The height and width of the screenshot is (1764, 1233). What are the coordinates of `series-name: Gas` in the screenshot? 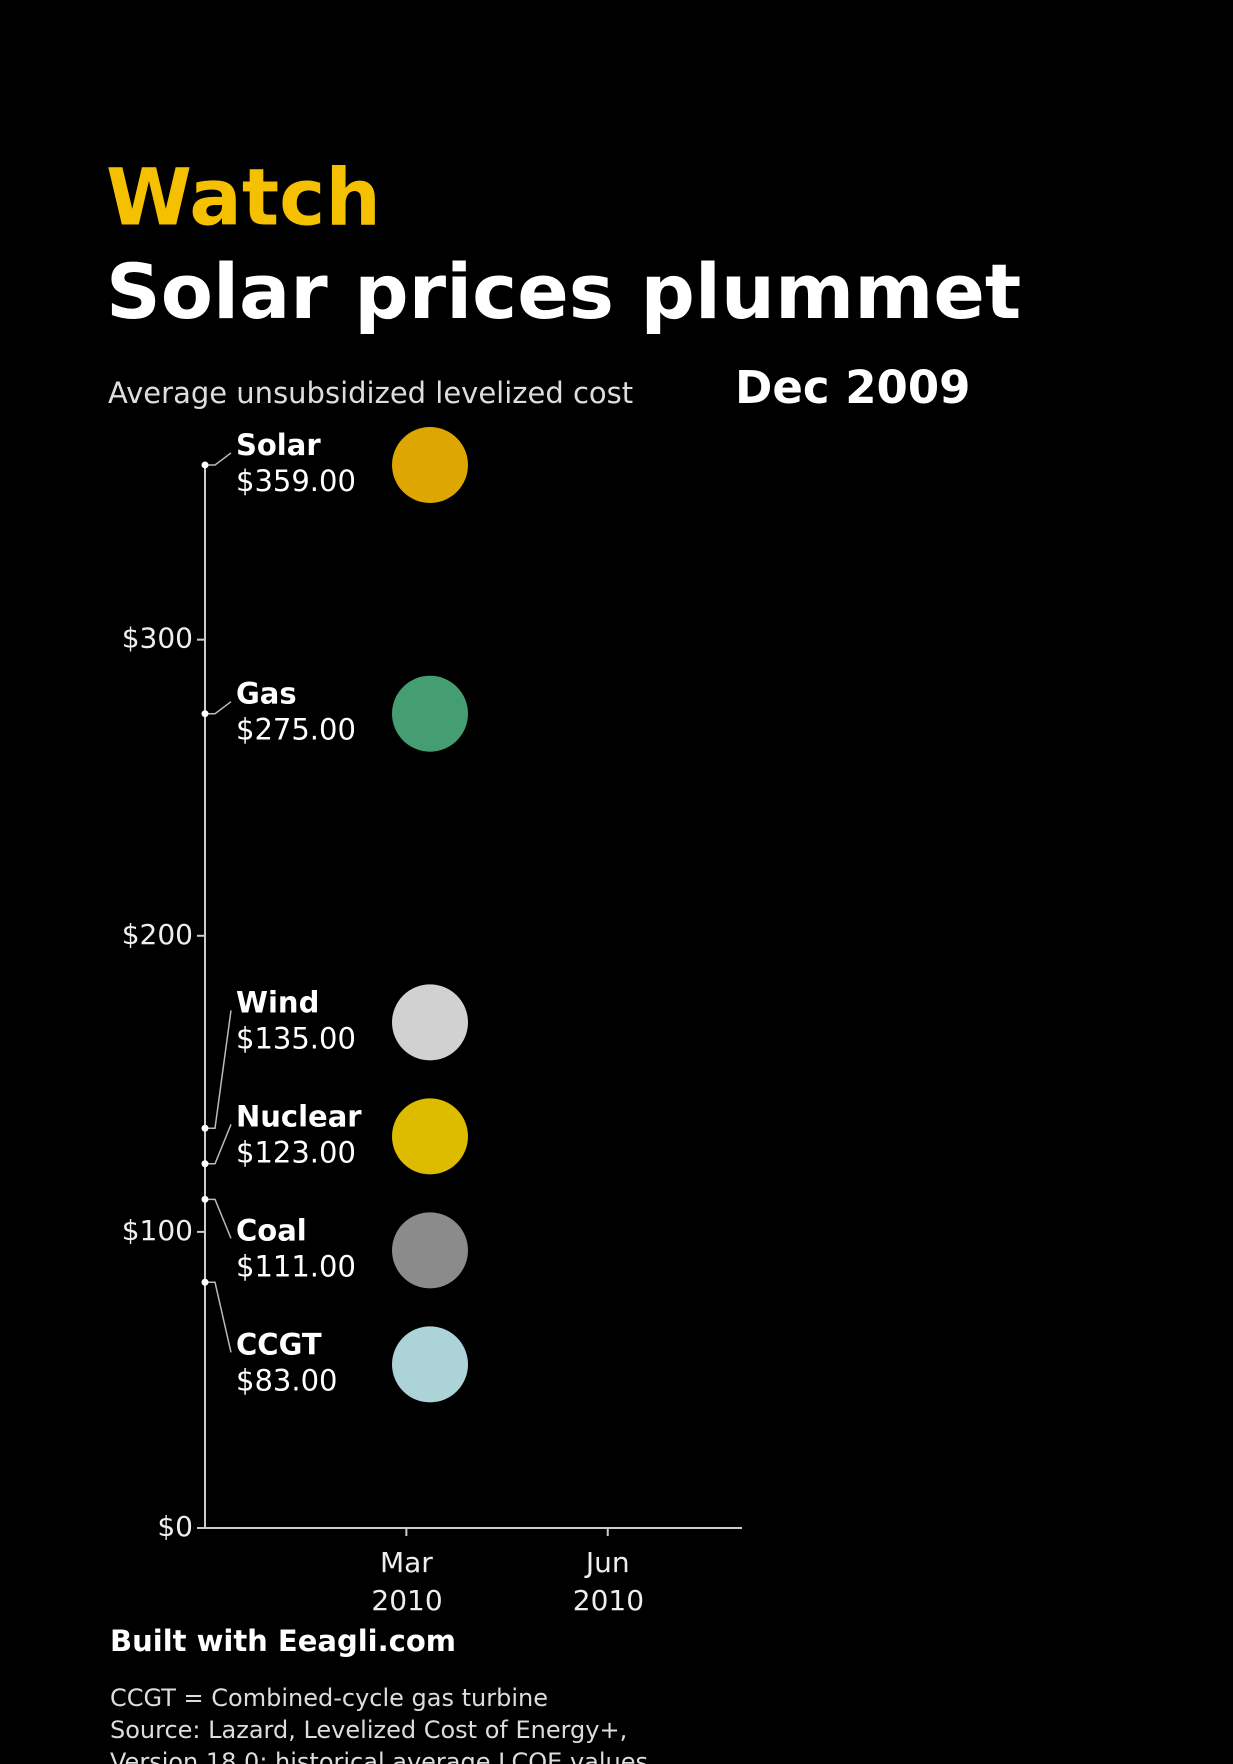 It's located at (266, 694).